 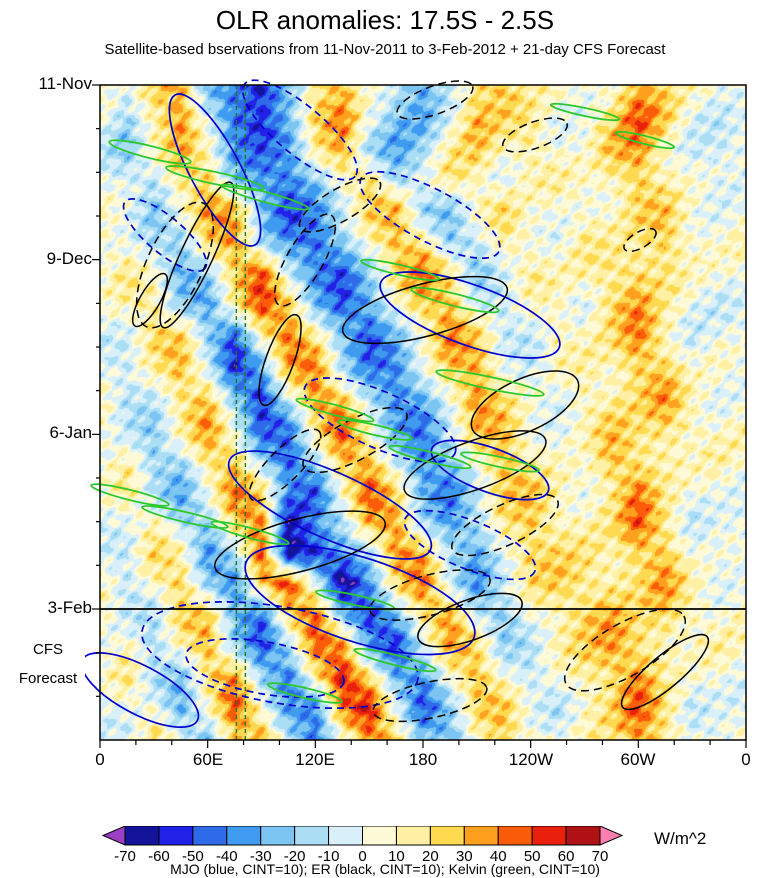 I want to click on x-tick-label-60e: 60E, so click(x=208, y=759).